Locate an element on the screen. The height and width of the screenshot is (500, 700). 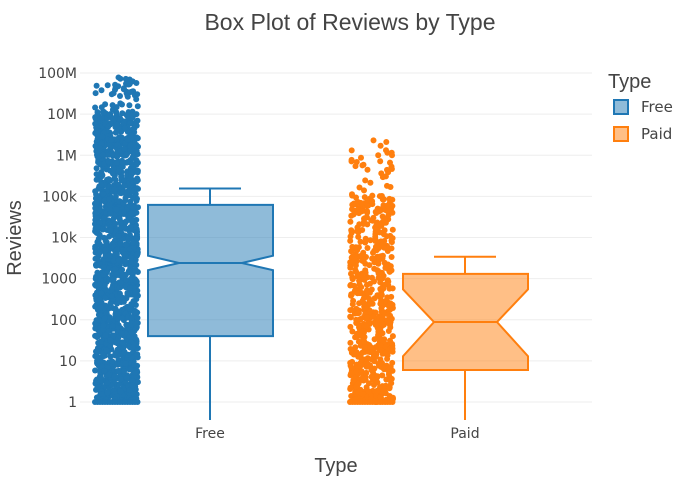
y-tick-label: 1 is located at coordinates (72, 403).